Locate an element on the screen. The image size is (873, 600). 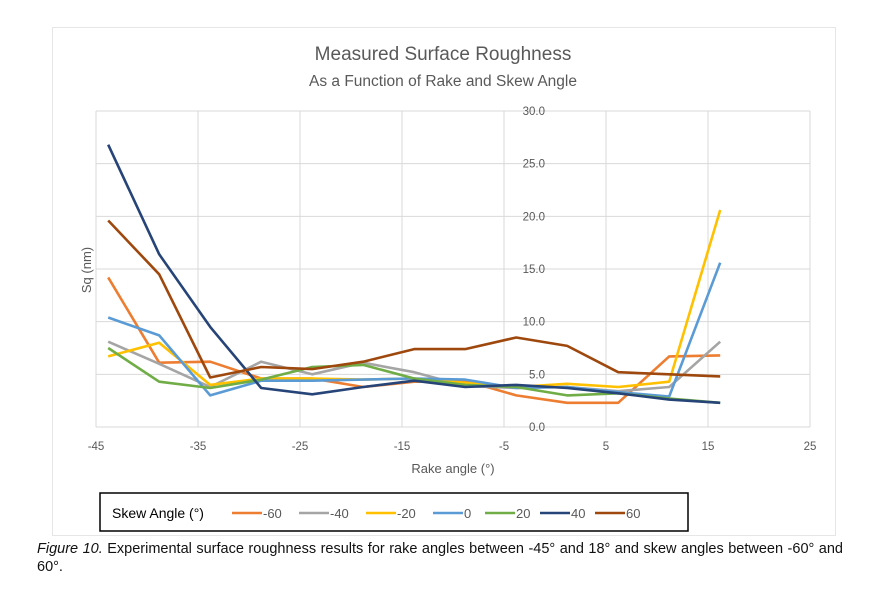
y-tick-label: 15.0 is located at coordinates (534, 270).